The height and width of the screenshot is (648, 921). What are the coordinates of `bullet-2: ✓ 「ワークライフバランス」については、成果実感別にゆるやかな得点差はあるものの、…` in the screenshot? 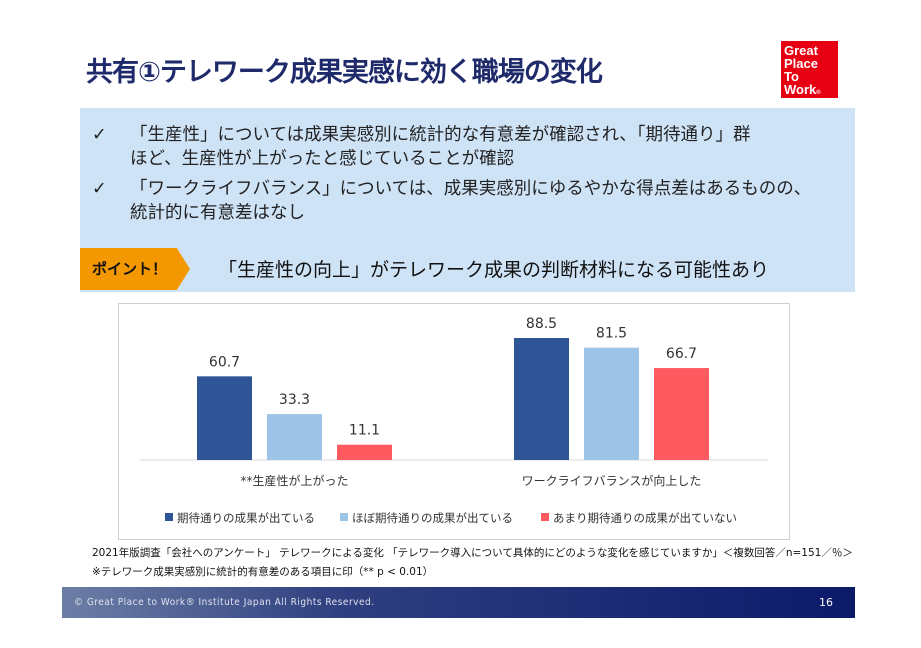 It's located at (452, 201).